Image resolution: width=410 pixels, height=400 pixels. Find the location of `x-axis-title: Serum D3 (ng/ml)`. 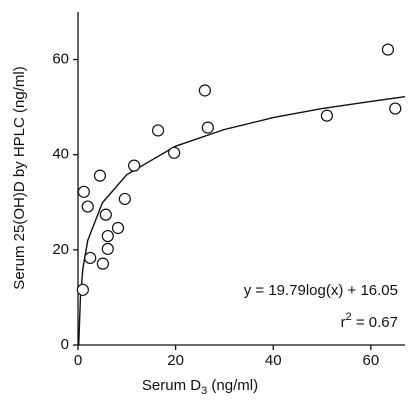

x-axis-title: Serum D3 (ng/ml) is located at coordinates (200, 387).